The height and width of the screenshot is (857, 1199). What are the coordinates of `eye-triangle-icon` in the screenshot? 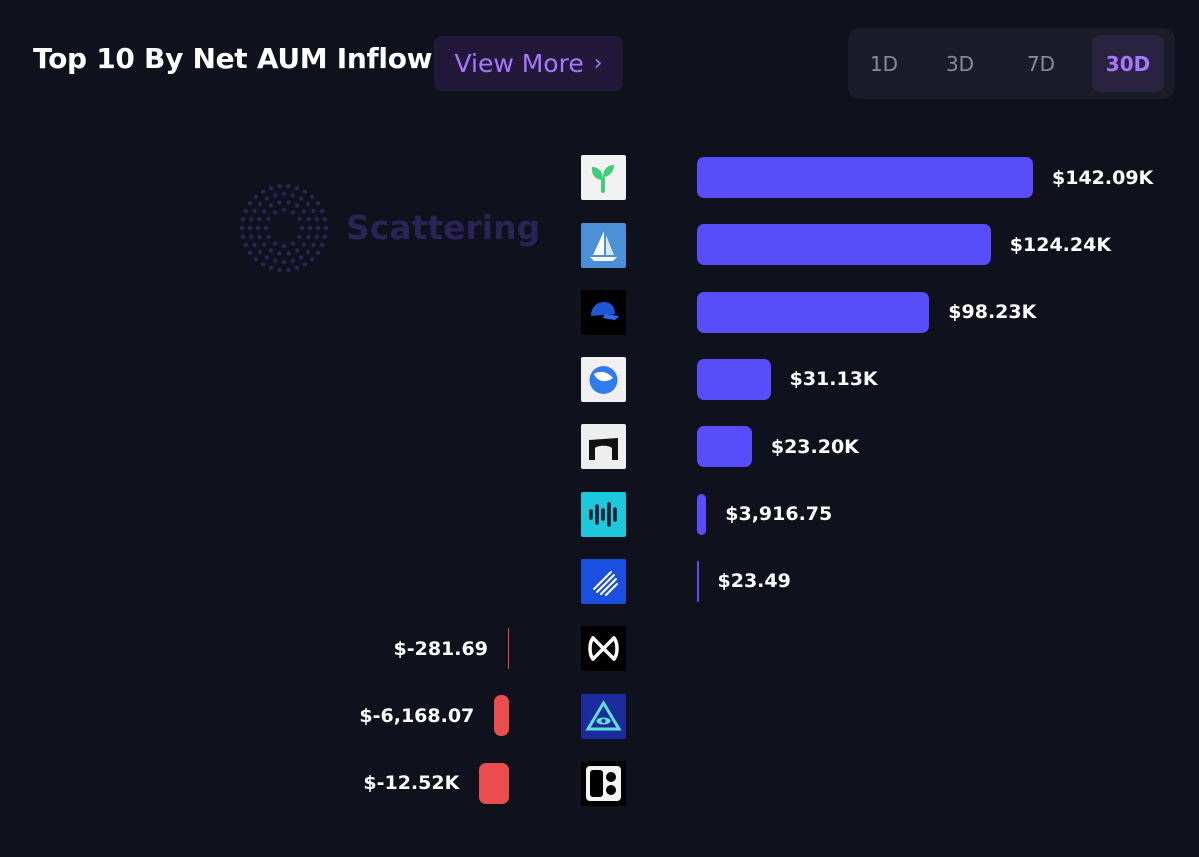 It's located at (603, 716).